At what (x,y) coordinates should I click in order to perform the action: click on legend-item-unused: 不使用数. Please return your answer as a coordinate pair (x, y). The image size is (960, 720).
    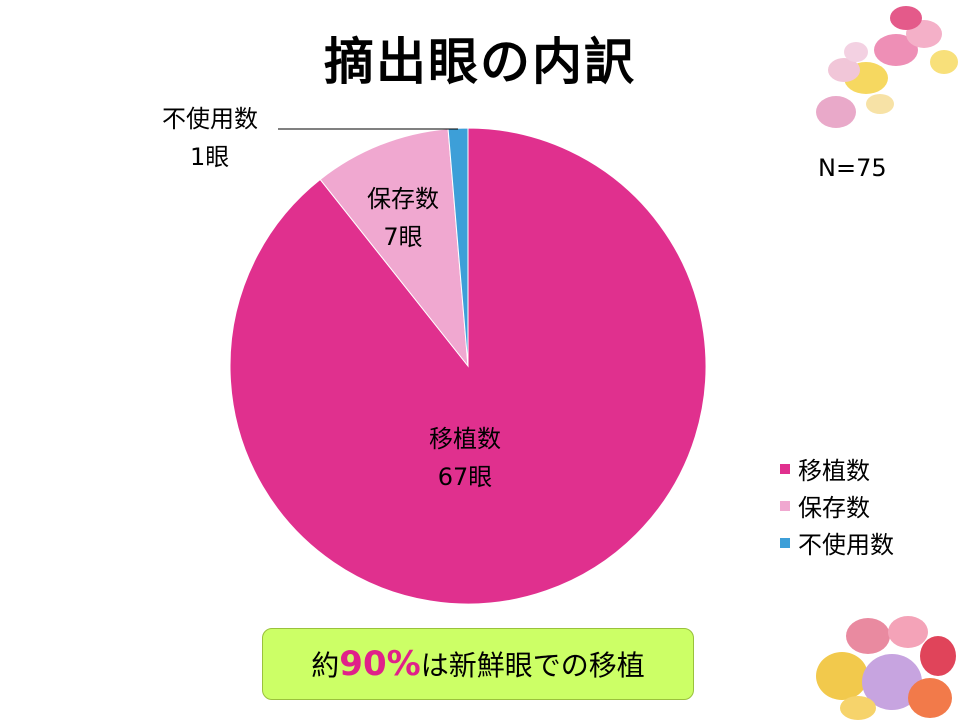
    Looking at the image, I should click on (837, 542).